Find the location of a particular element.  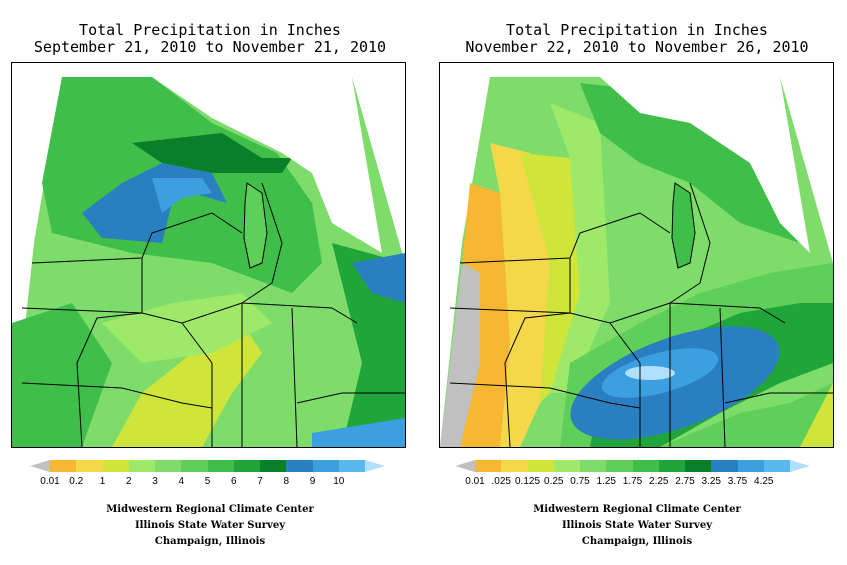

map-date-range: September 21, 2010 to November 21, 2010 is located at coordinates (210, 47).